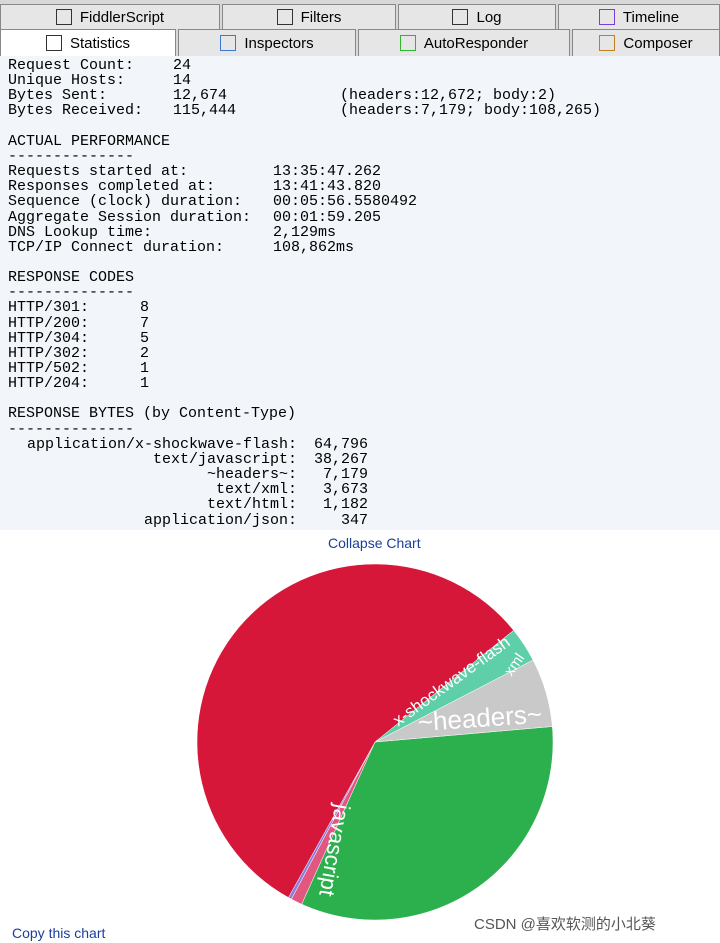 Image resolution: width=720 pixels, height=943 pixels. What do you see at coordinates (182, 65) in the screenshot?
I see `stat-value: 24` at bounding box center [182, 65].